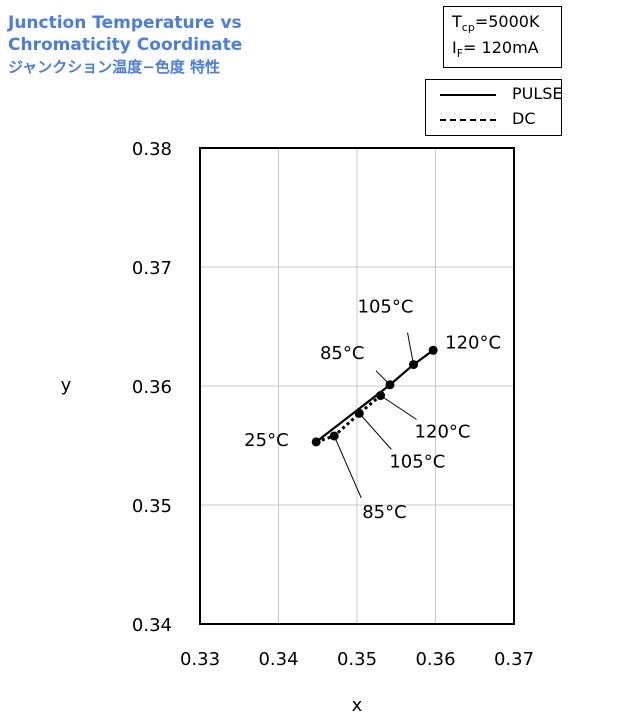  What do you see at coordinates (537, 93) in the screenshot?
I see `legend-label-pulse: PULSE` at bounding box center [537, 93].